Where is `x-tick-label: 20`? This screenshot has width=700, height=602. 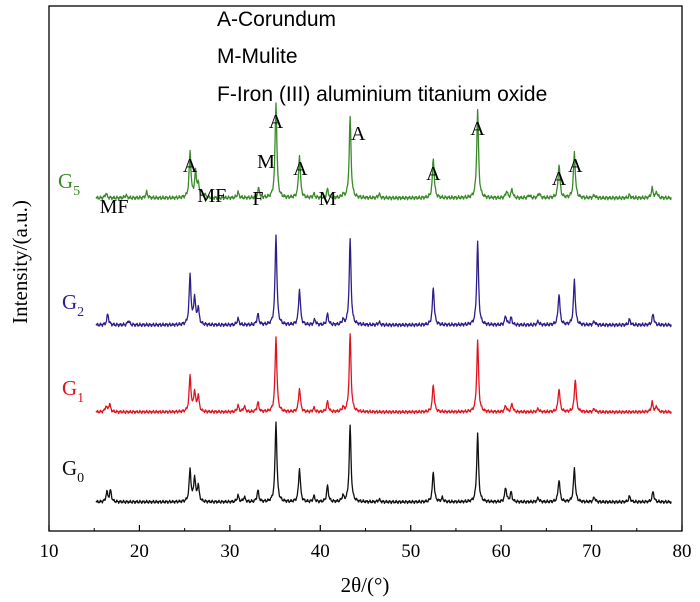
x-tick-label: 20 is located at coordinates (139, 551).